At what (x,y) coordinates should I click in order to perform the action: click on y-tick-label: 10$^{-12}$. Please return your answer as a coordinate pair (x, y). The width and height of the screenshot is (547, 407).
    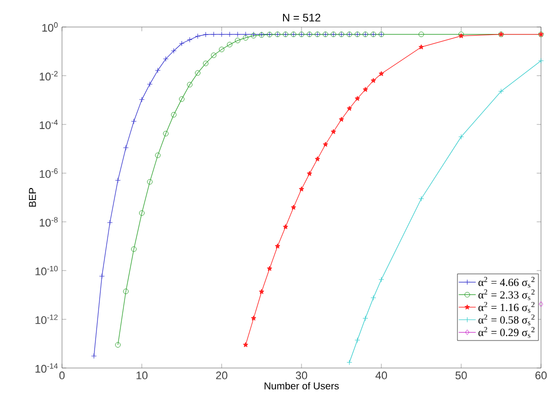
    Looking at the image, I should click on (47, 319).